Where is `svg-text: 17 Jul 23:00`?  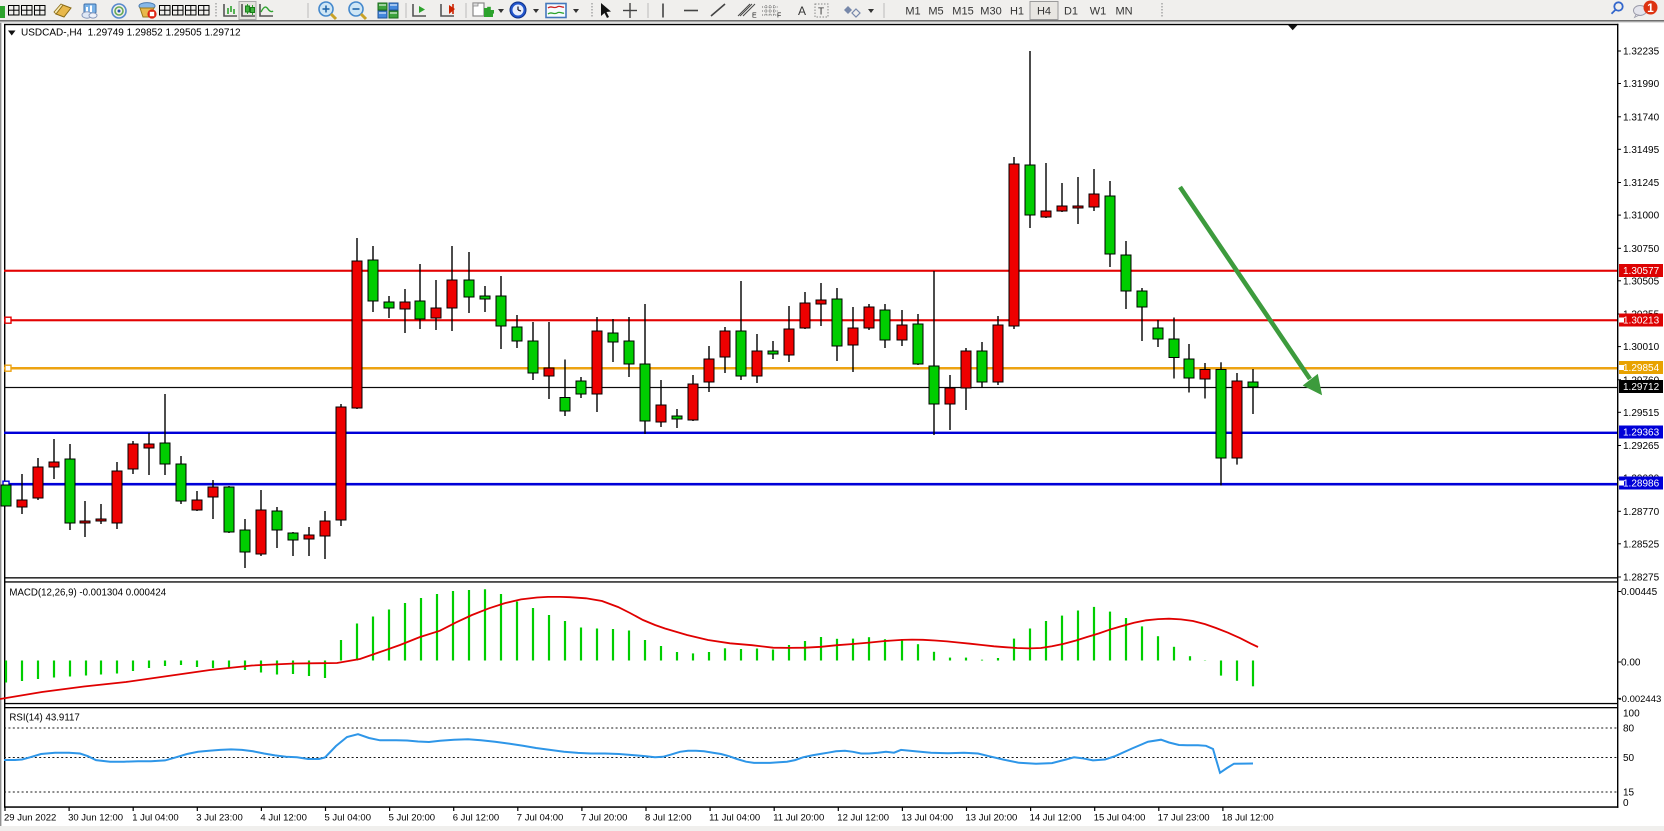 svg-text: 17 Jul 23:00 is located at coordinates (1184, 818).